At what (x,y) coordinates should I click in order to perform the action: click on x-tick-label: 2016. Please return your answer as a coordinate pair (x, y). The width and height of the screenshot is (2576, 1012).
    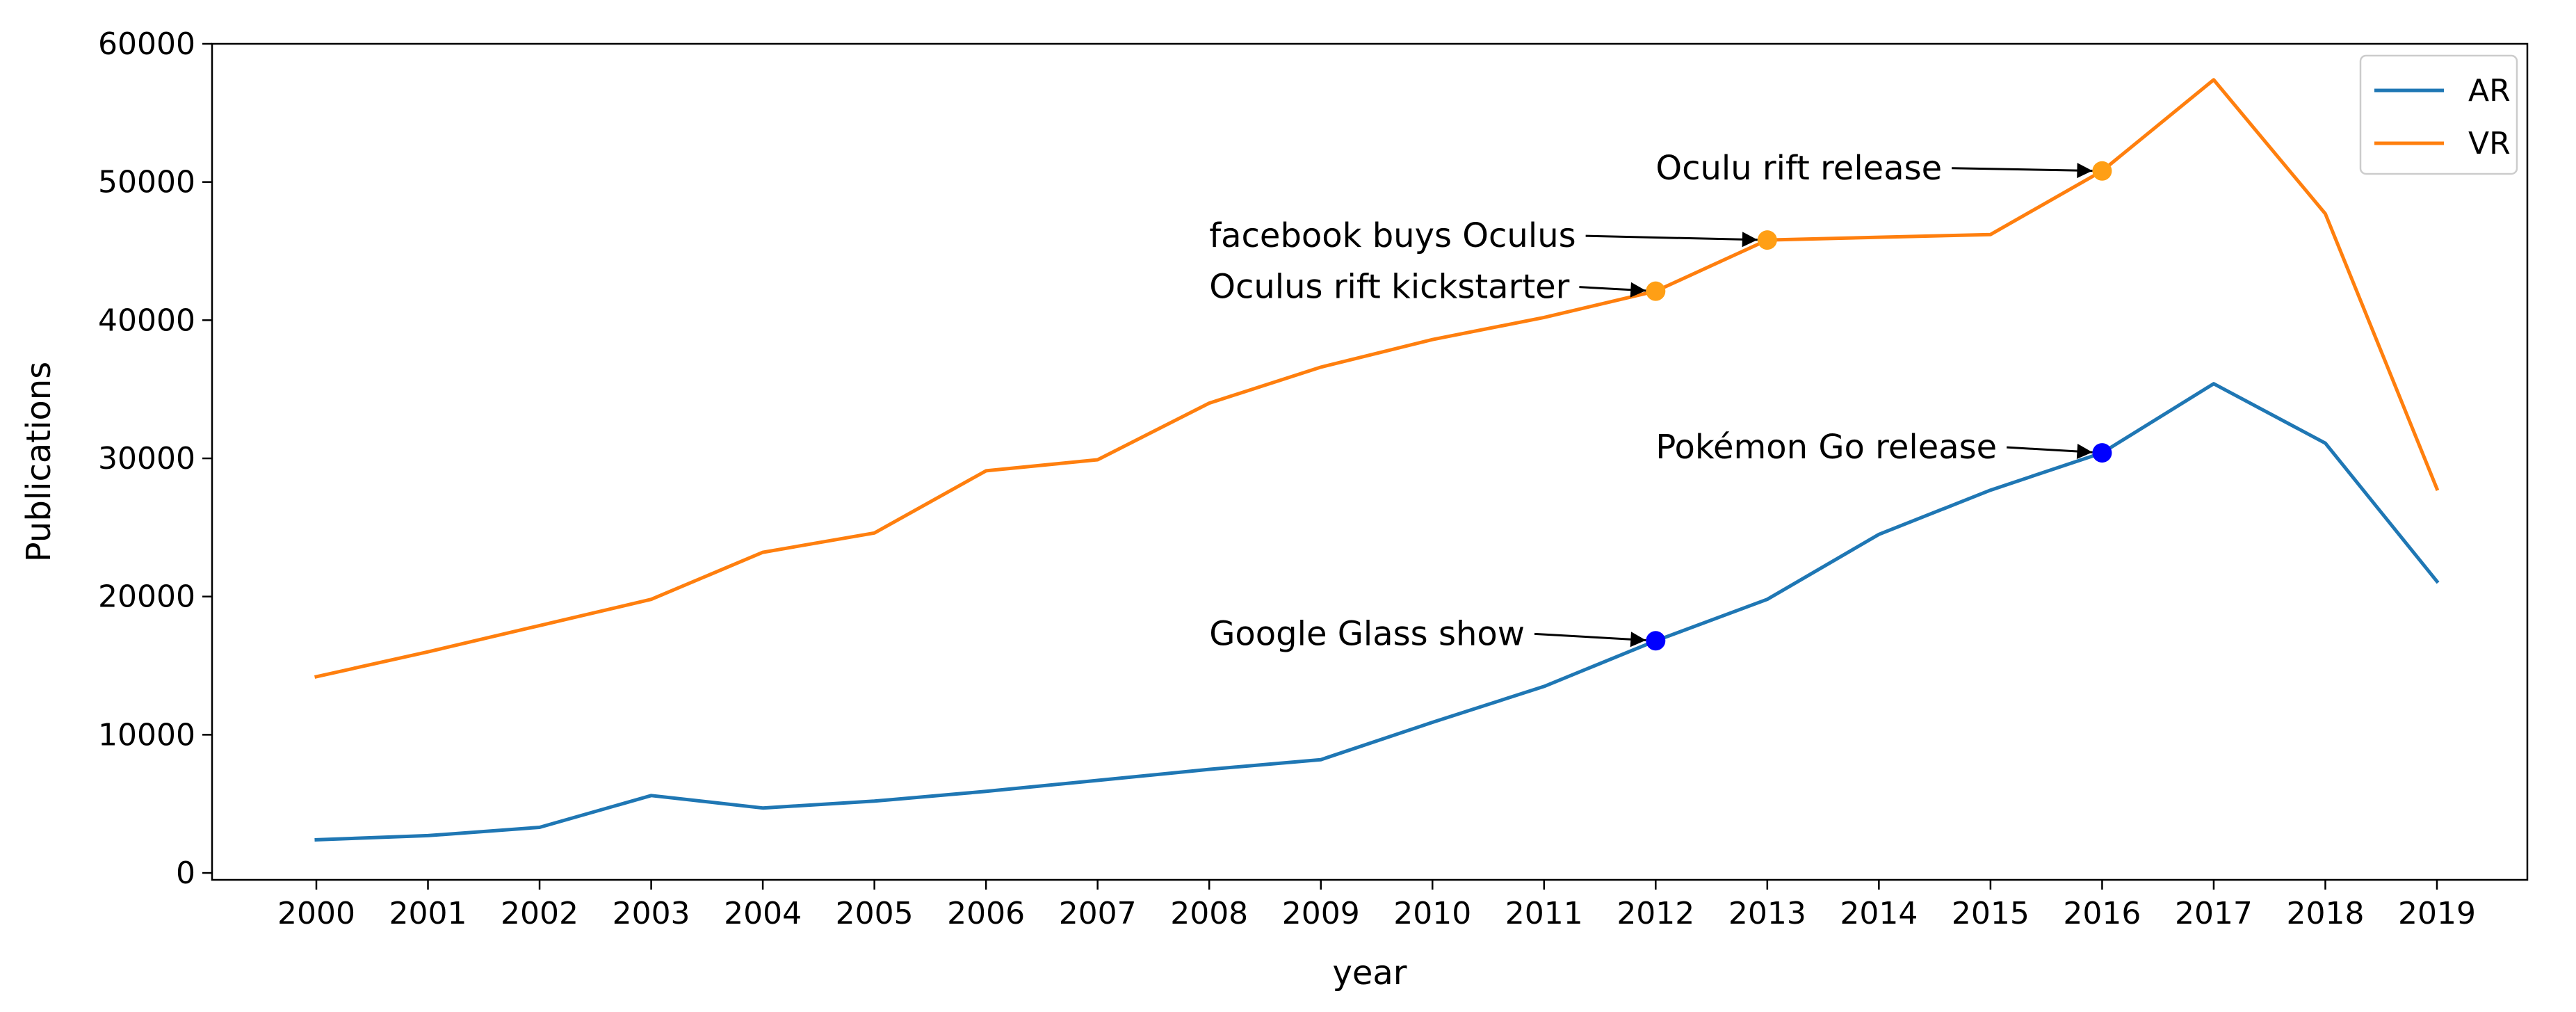
    Looking at the image, I should click on (2102, 913).